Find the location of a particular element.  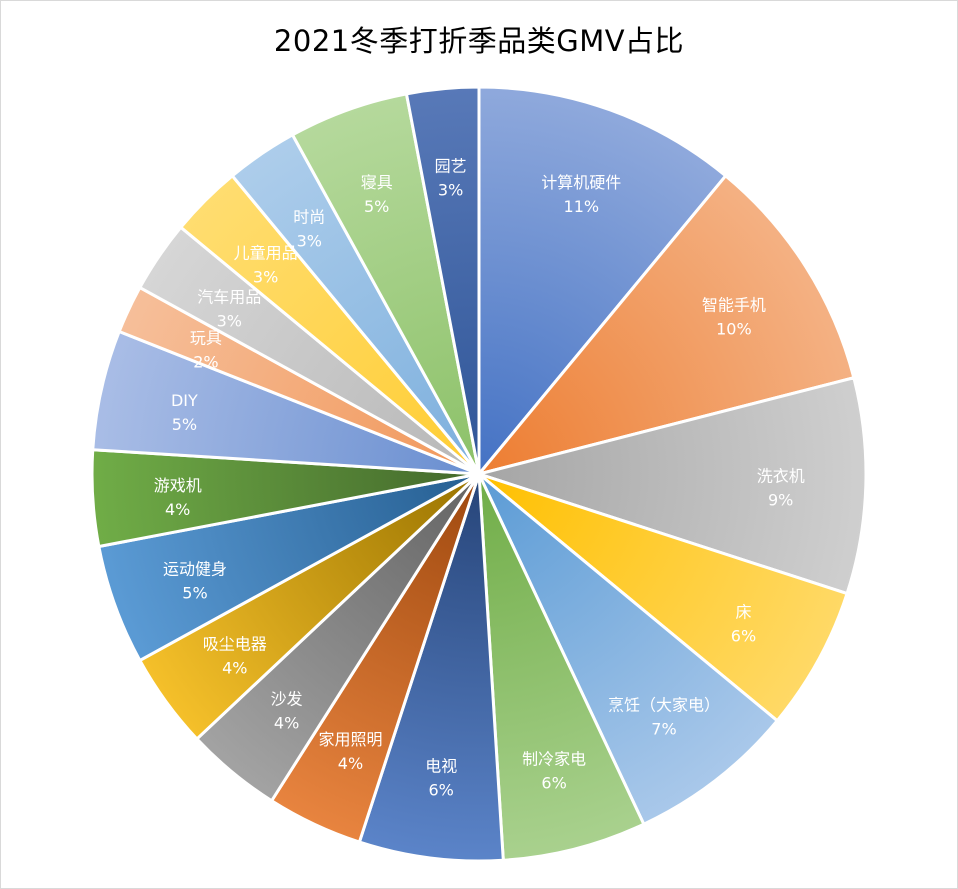

slice-percent-label: 10% is located at coordinates (734, 328).